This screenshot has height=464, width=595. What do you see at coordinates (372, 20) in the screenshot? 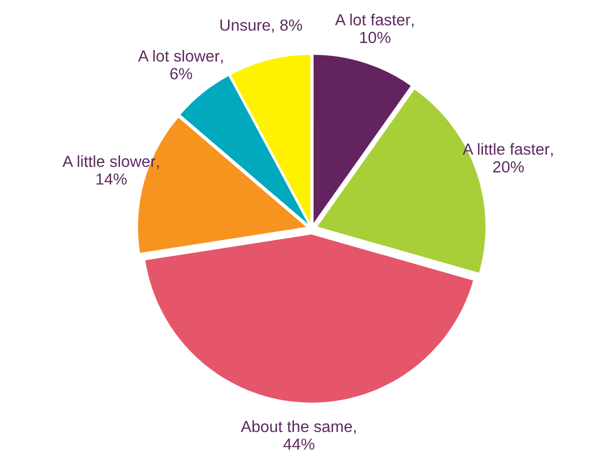
I see `slice-label: A lot faster` at bounding box center [372, 20].